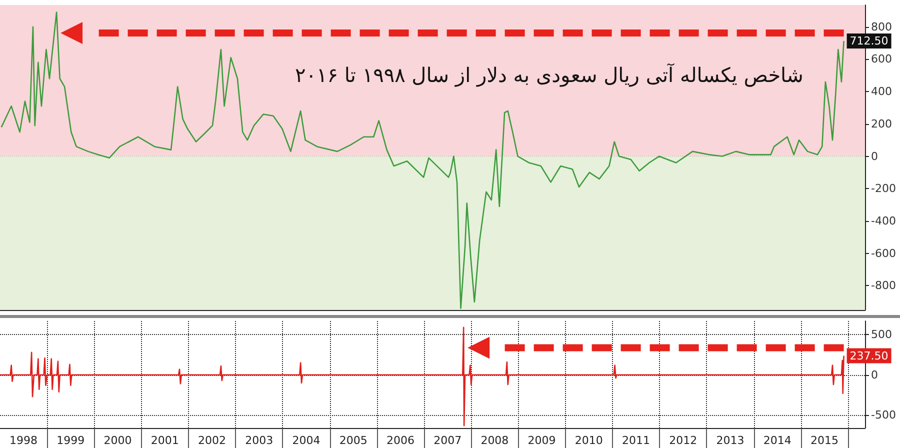 The height and width of the screenshot is (448, 900). What do you see at coordinates (24, 440) in the screenshot?
I see `x-tick-label: 1998` at bounding box center [24, 440].